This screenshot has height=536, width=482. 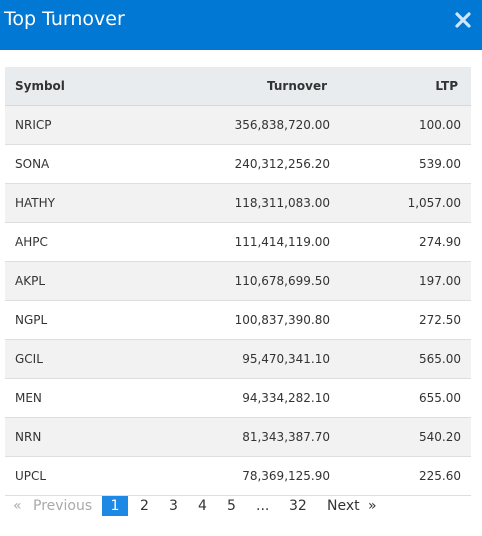 What do you see at coordinates (446, 86) in the screenshot?
I see `column-header-ltp: LTP` at bounding box center [446, 86].